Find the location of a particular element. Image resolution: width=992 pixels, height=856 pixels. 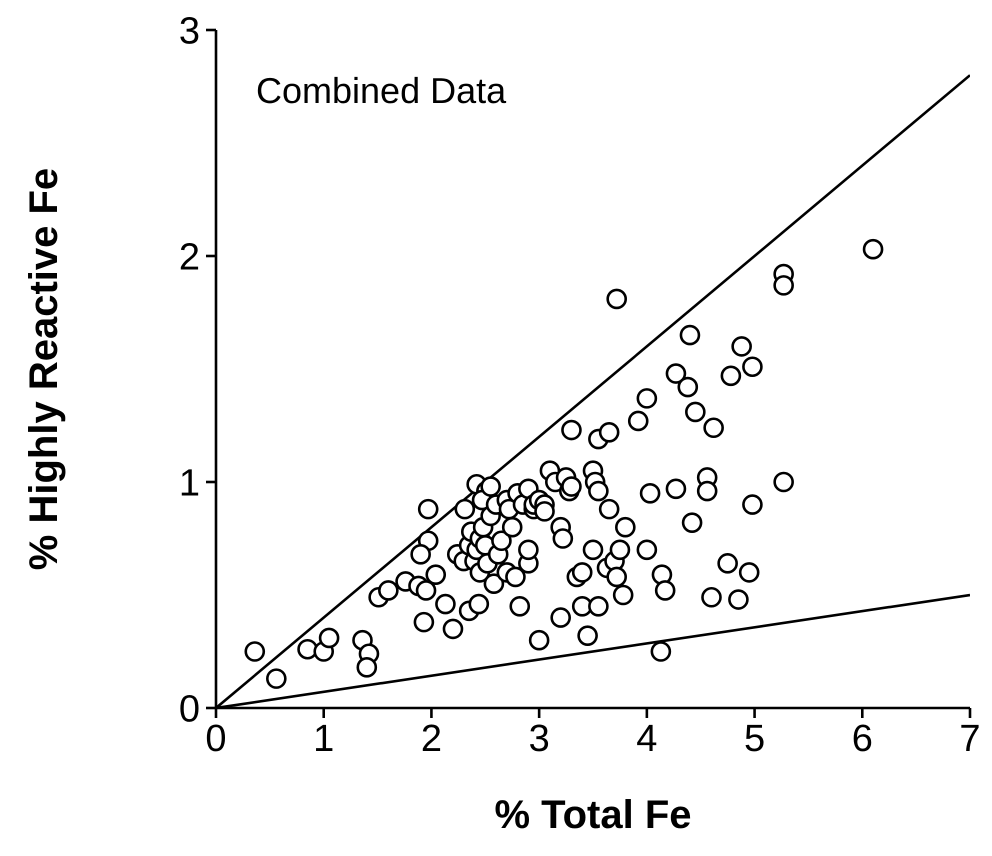

annotation: Combined Data is located at coordinates (381, 91).